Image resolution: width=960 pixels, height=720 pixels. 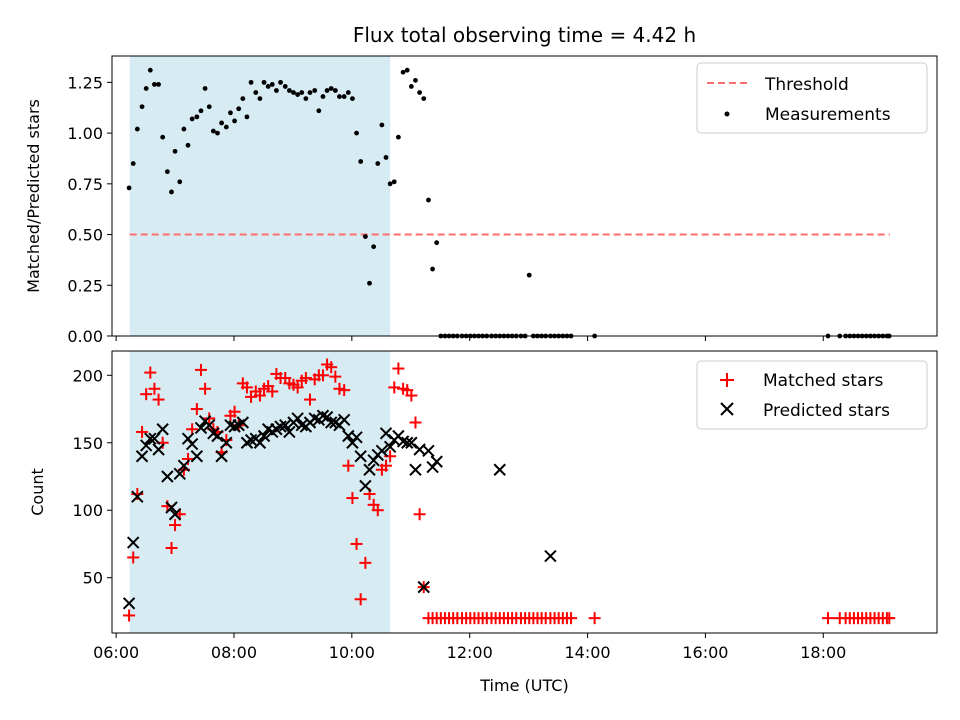 I want to click on top-shaded-interval, so click(x=260, y=196).